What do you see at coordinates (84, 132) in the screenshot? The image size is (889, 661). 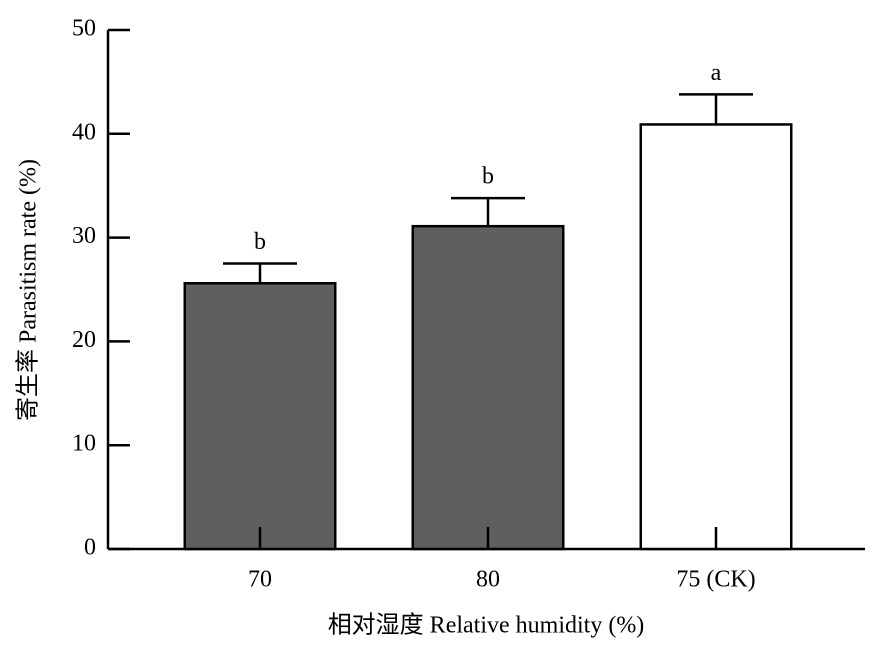 I see `y-tick-label: 40` at bounding box center [84, 132].